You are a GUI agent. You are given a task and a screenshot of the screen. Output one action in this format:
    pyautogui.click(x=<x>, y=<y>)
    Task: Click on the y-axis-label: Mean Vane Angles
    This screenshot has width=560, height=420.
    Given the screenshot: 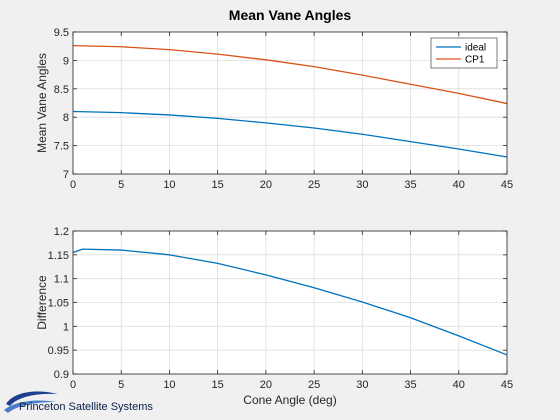 What is the action you would take?
    pyautogui.click(x=42, y=103)
    